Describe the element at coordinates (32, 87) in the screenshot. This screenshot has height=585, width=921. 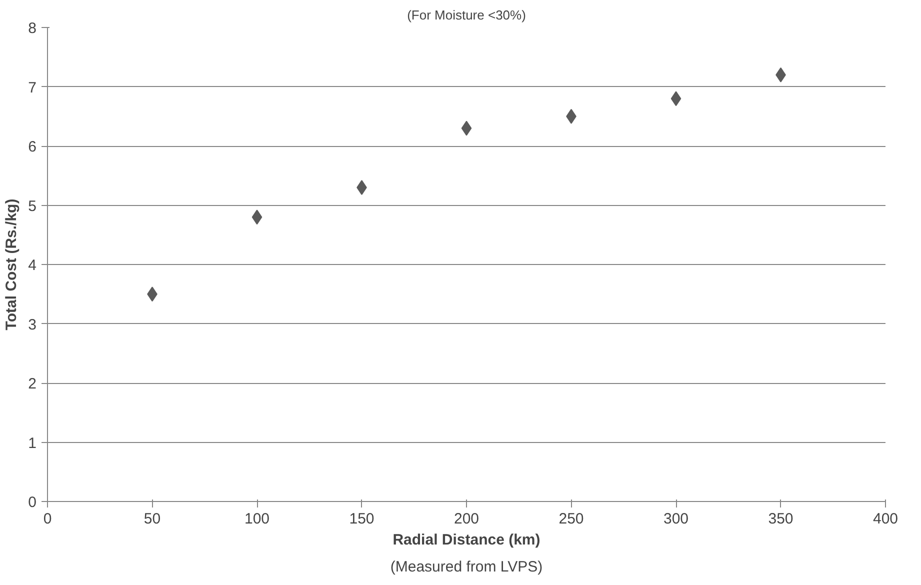
I see `y-tick-label: 7` at that location.